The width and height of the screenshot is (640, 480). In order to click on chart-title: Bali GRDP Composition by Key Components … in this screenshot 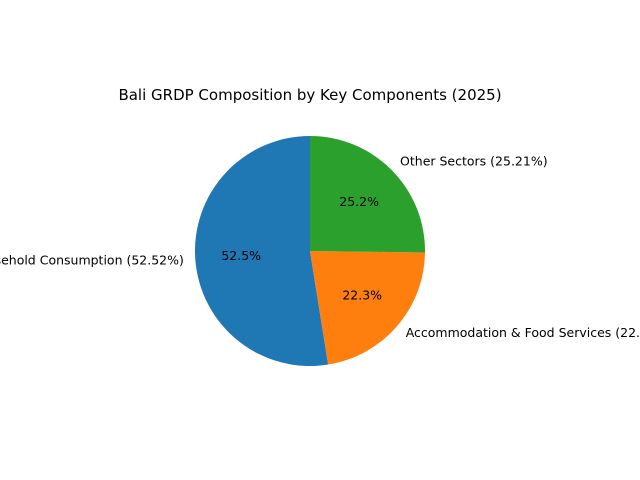, I will do `click(309, 95)`.